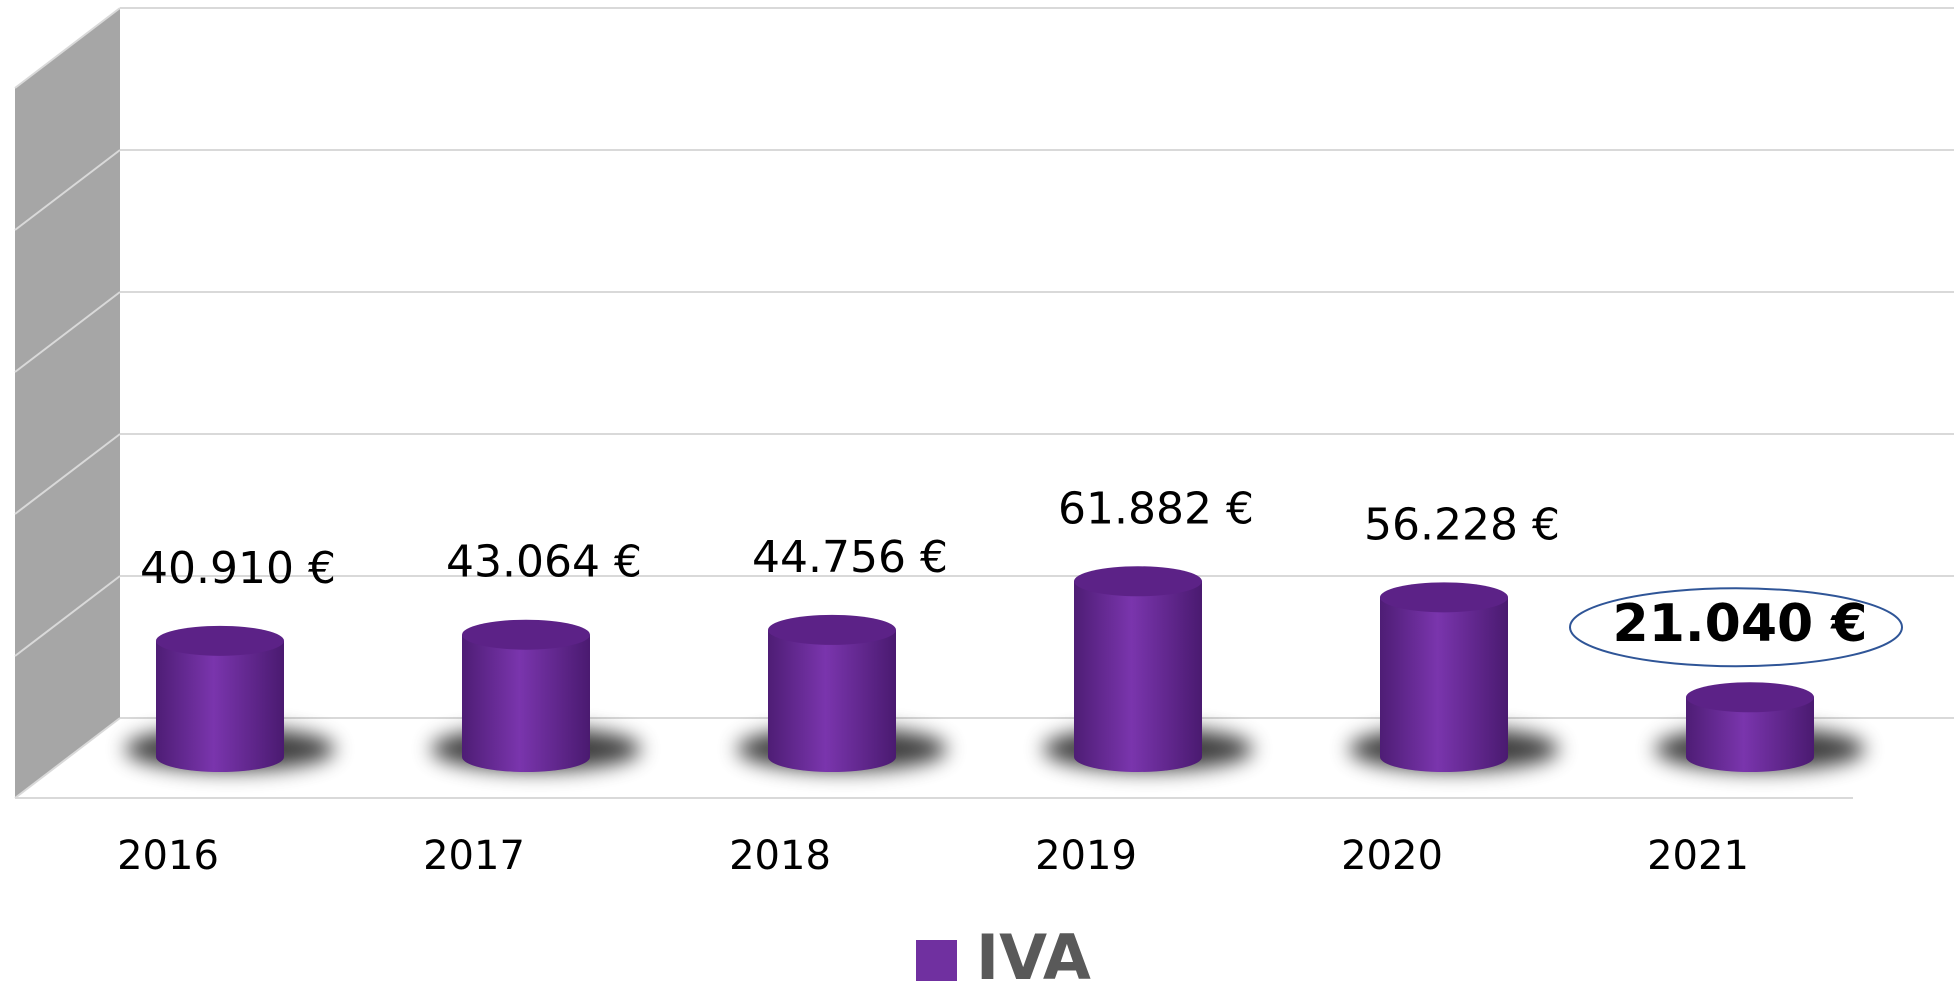  I want to click on value-label: 43.064 €, so click(544, 562).